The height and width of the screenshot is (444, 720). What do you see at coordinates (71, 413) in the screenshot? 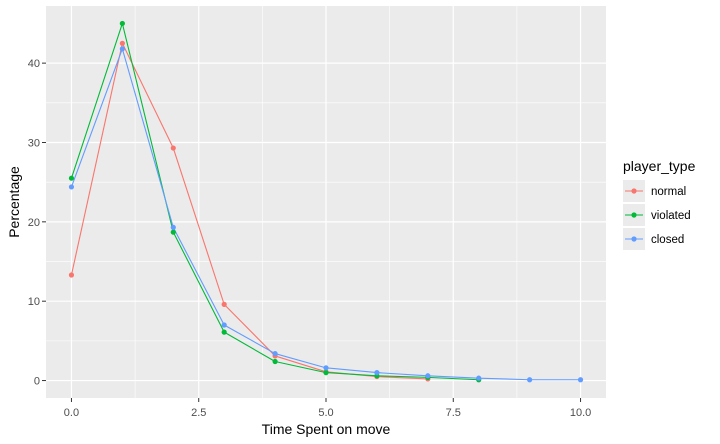
I see `x-tick-label: 0.0` at bounding box center [71, 413].